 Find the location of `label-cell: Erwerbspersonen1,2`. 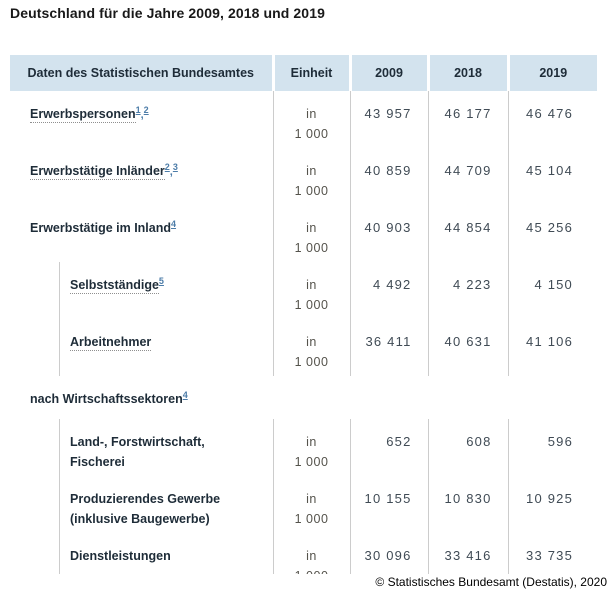

label-cell: Erwerbspersonen1,2 is located at coordinates (141, 119).